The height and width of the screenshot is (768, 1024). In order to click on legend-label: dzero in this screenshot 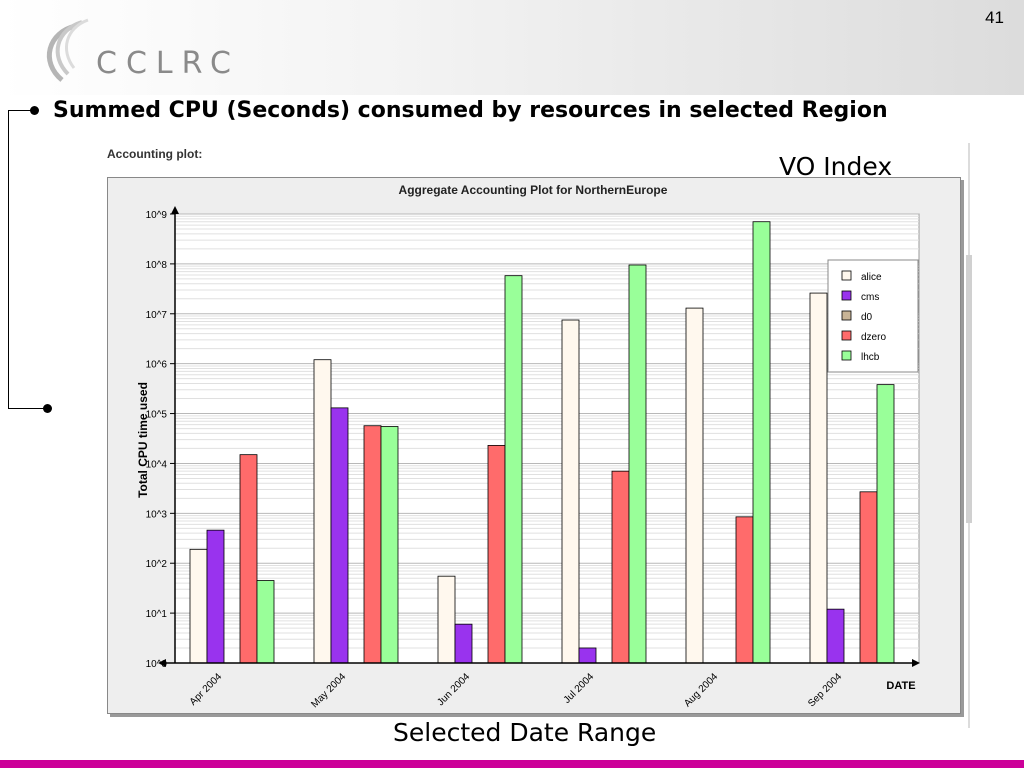, I will do `click(873, 337)`.